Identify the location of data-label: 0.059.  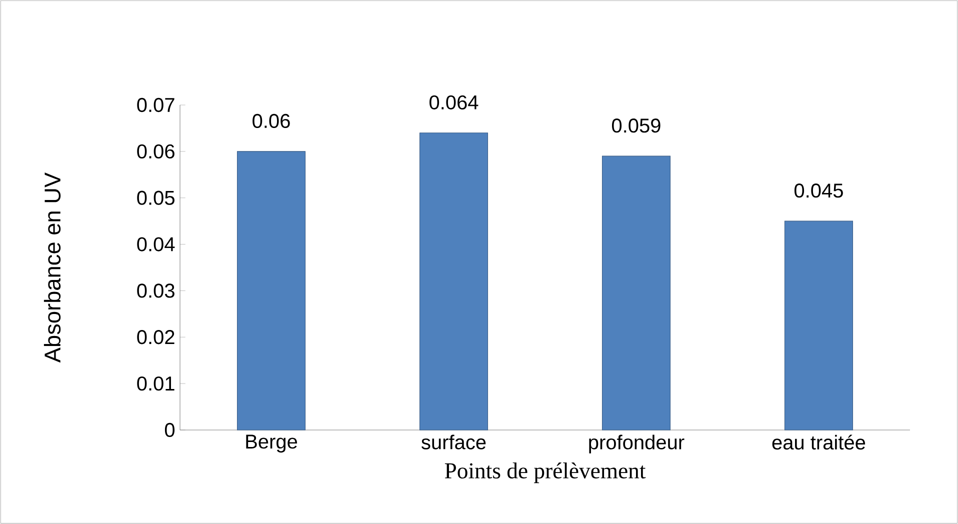
(636, 125).